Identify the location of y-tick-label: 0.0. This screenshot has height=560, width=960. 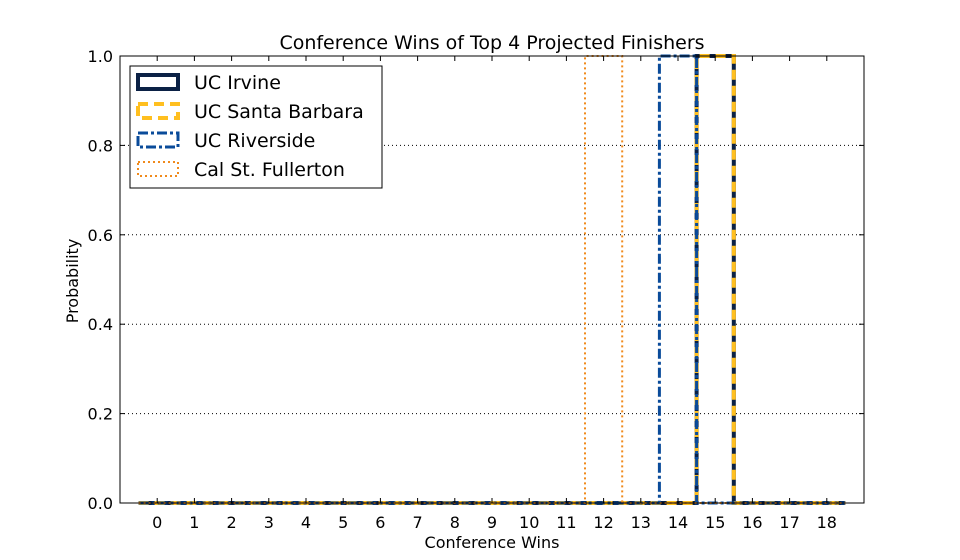
(100, 503).